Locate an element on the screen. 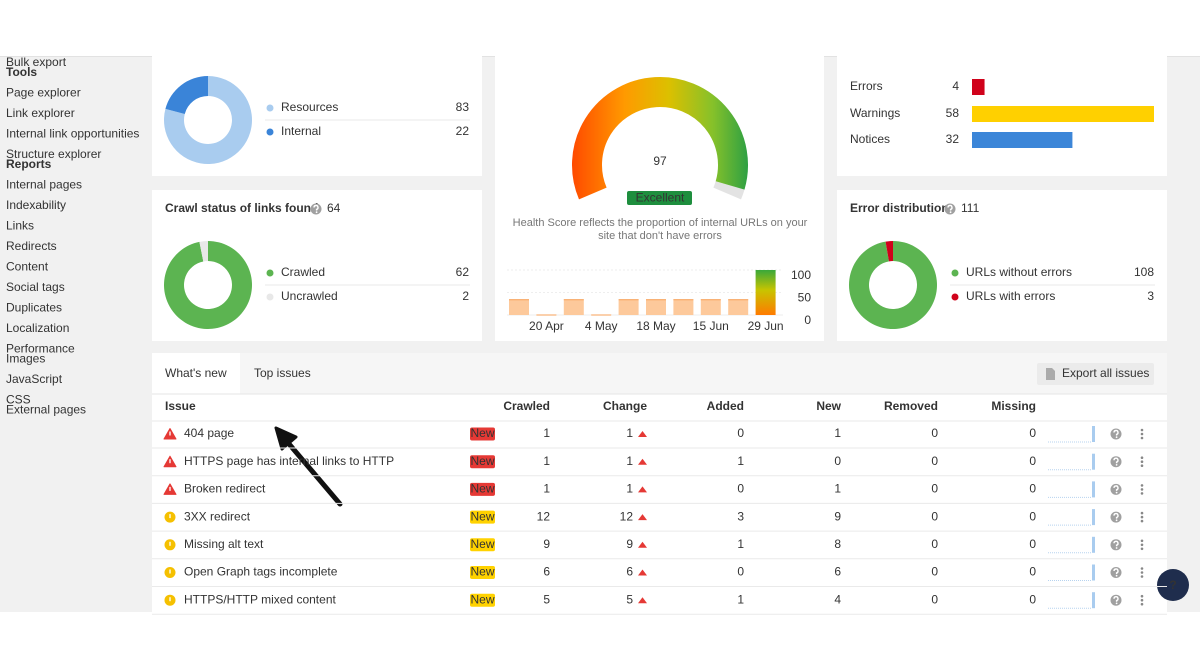  issue-name: 404 page is located at coordinates (209, 433).